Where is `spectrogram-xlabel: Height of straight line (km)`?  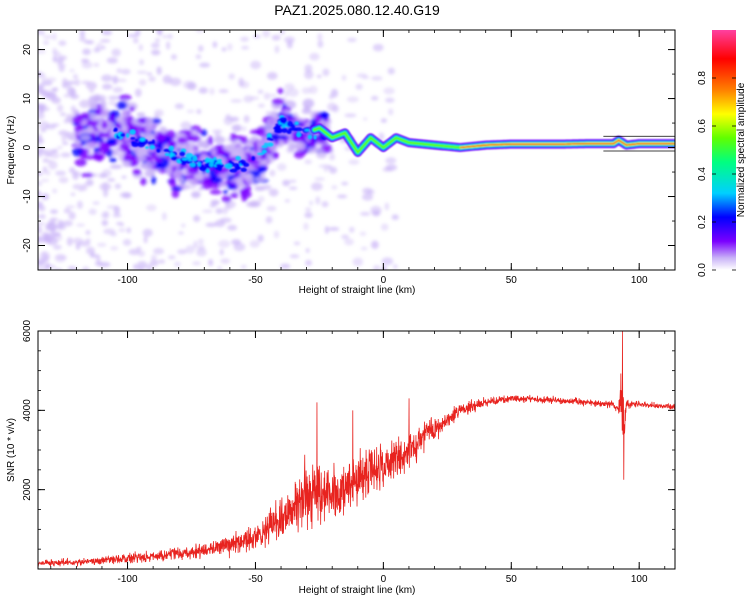 spectrogram-xlabel: Height of straight line (km) is located at coordinates (357, 290).